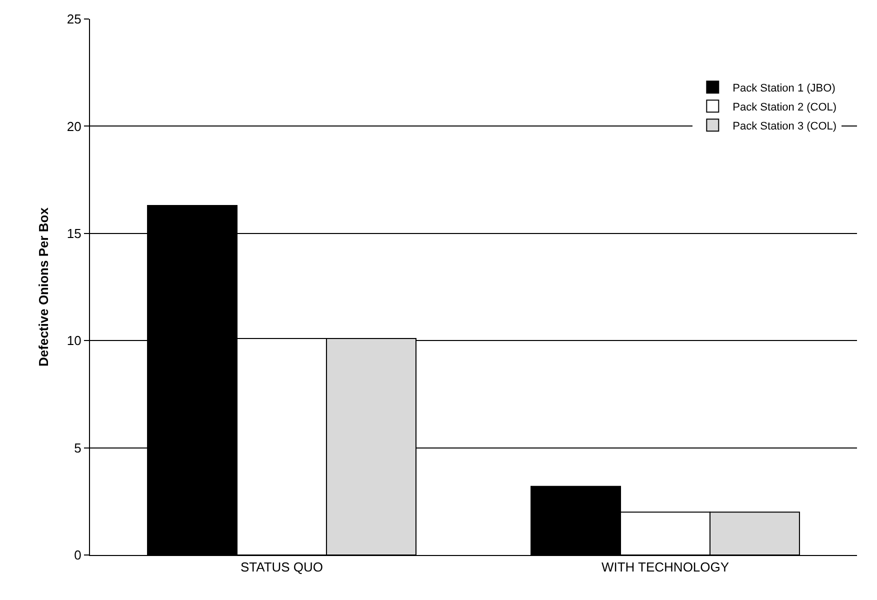 The image size is (877, 600). What do you see at coordinates (74, 19) in the screenshot?
I see `y-tick-label: 25` at bounding box center [74, 19].